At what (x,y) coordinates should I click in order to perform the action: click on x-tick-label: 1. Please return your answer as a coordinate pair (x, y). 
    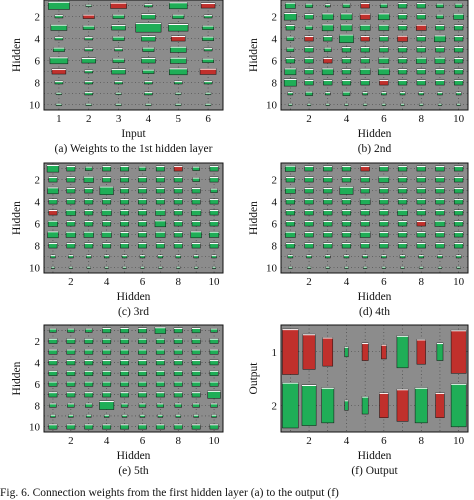
    Looking at the image, I should click on (59, 119).